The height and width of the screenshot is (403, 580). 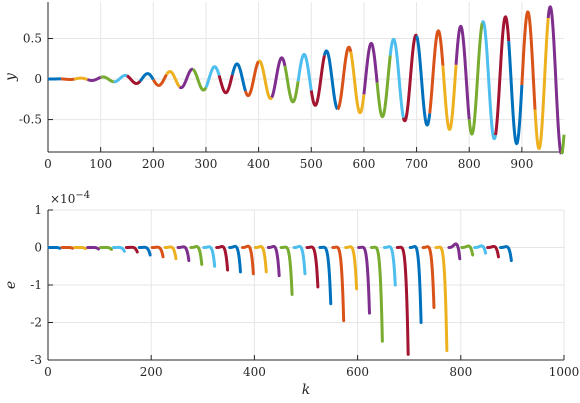 What do you see at coordinates (36, 323) in the screenshot?
I see `y-tick-label: -2` at bounding box center [36, 323].